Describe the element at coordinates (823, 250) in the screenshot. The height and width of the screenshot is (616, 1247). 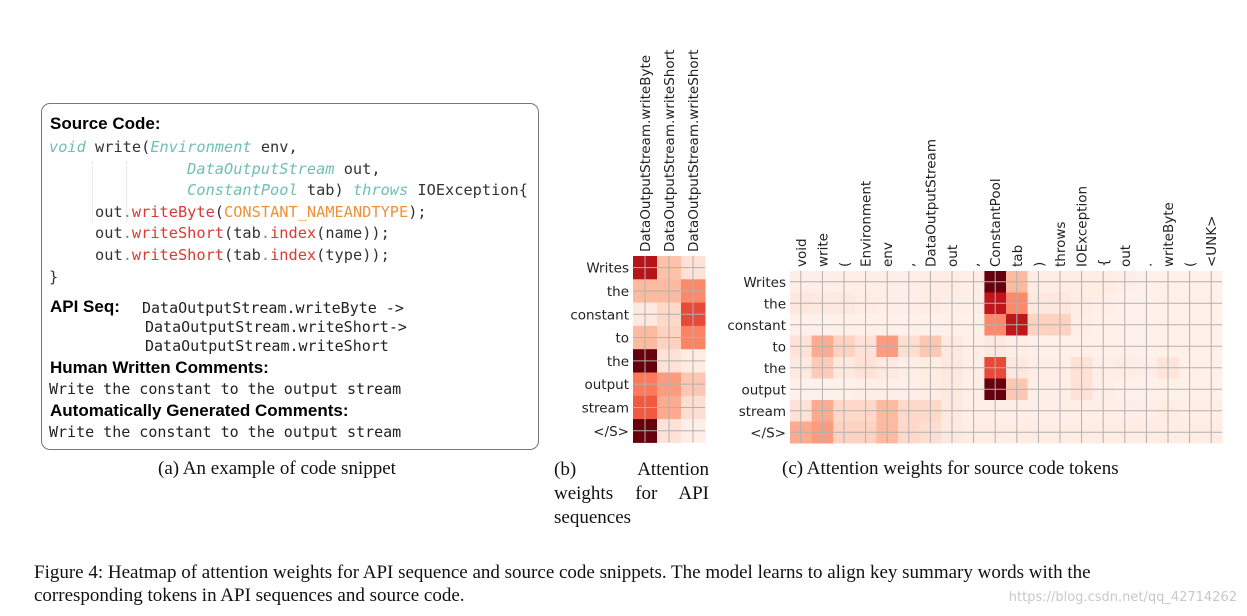
I see `column-label: write` at that location.